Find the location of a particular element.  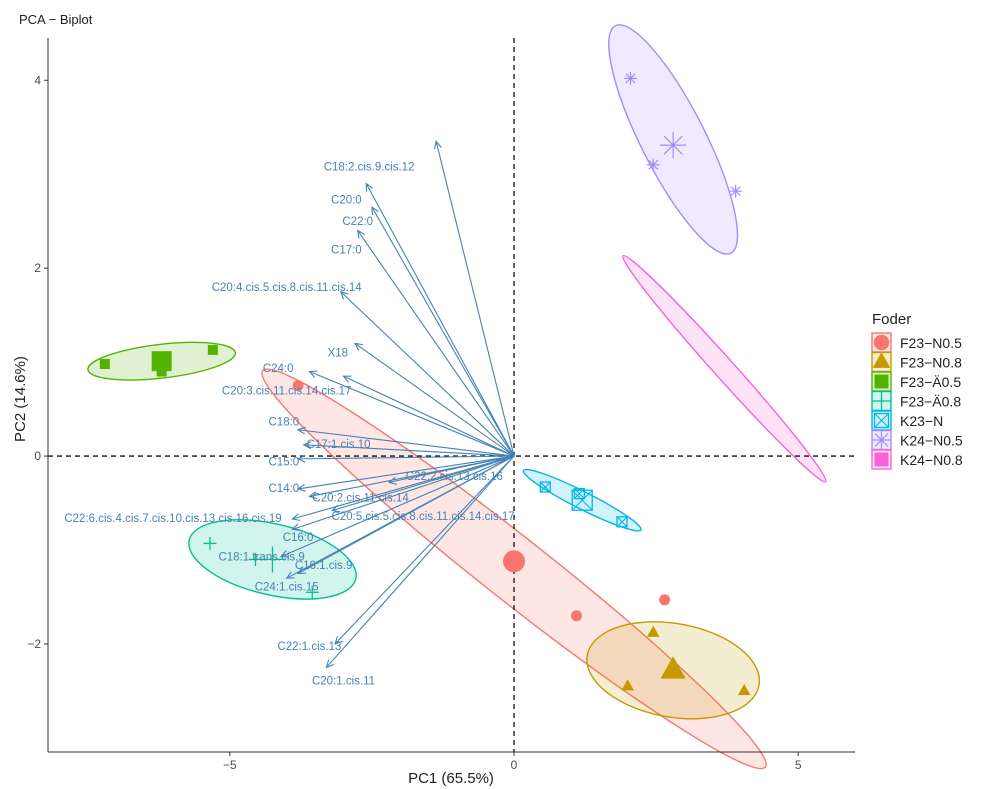

arrow-X18 is located at coordinates (434, 399).